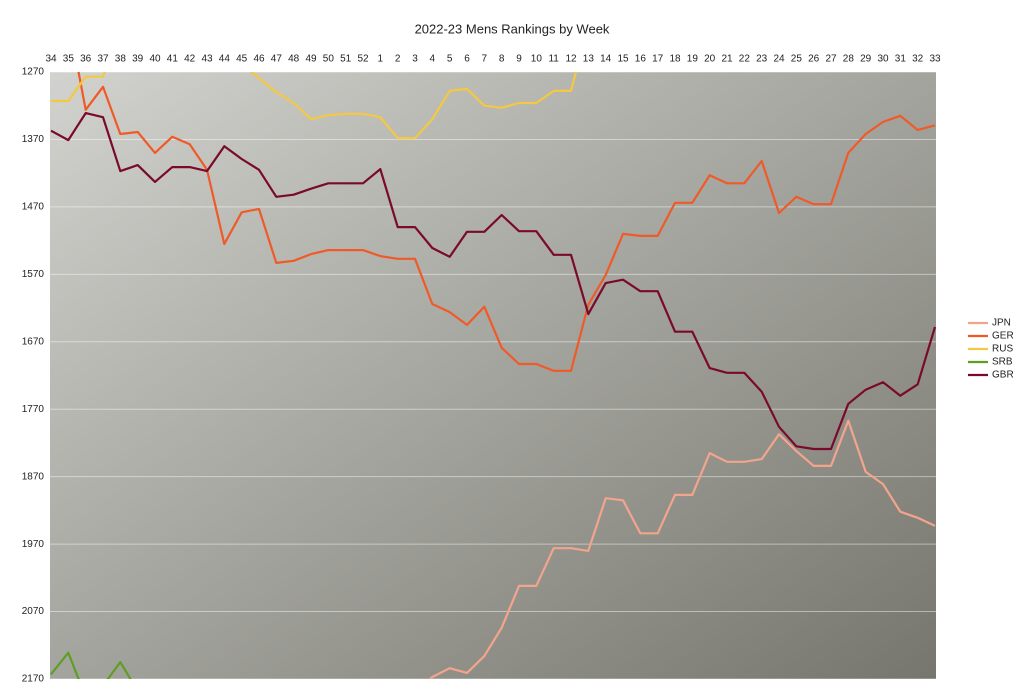 This screenshot has height=698, width=1024. Describe the element at coordinates (675, 59) in the screenshot. I see `x-tick-label: 18` at that location.